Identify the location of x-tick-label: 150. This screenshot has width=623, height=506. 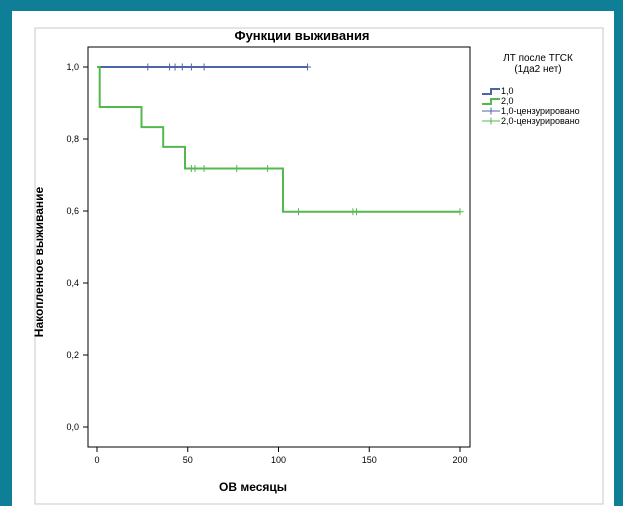
(369, 460).